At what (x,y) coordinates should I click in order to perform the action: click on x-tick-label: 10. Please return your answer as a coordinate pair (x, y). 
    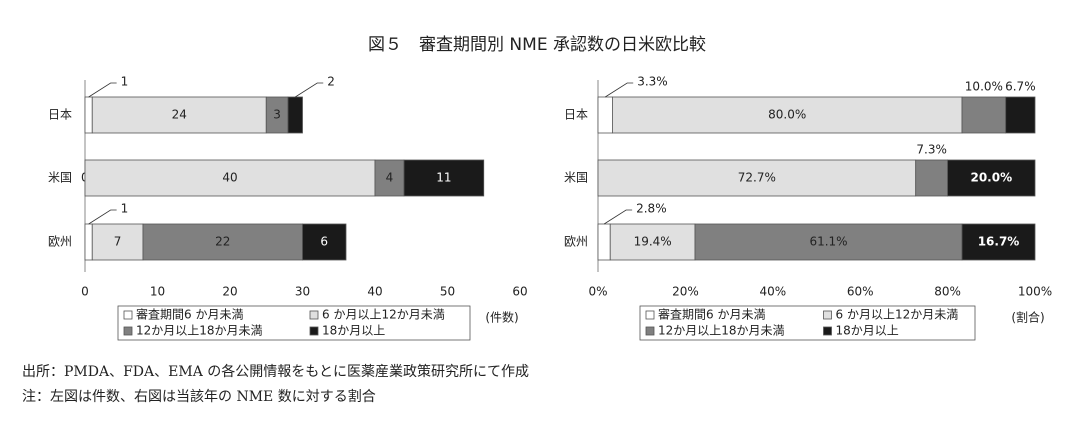
    Looking at the image, I should click on (157, 292).